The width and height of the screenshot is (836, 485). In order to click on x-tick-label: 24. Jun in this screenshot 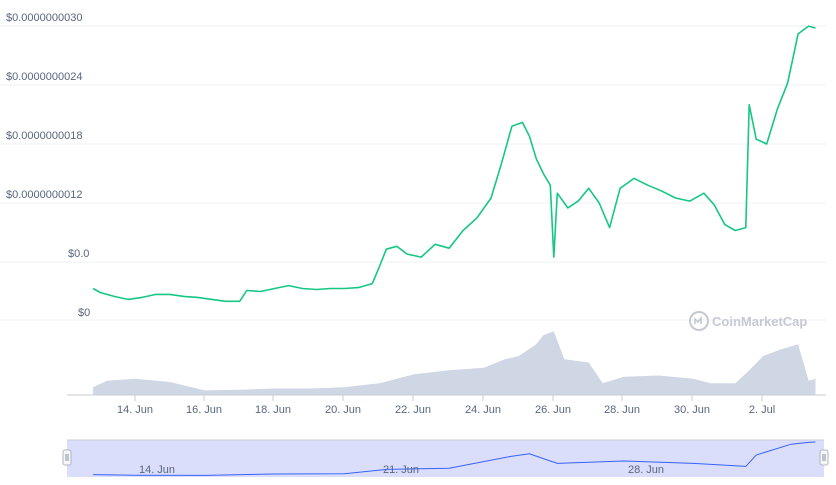, I will do `click(483, 410)`.